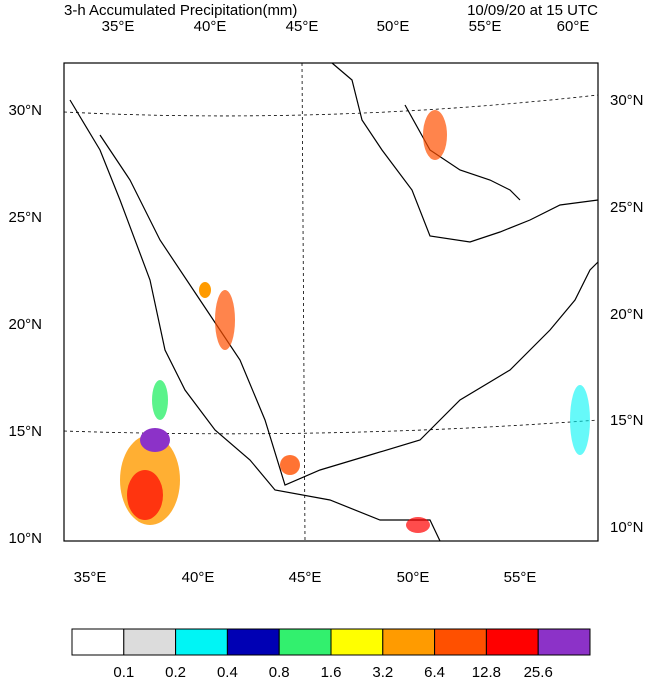 The height and width of the screenshot is (685, 663). What do you see at coordinates (227, 672) in the screenshot?
I see `colorbar-label: 0.4` at bounding box center [227, 672].